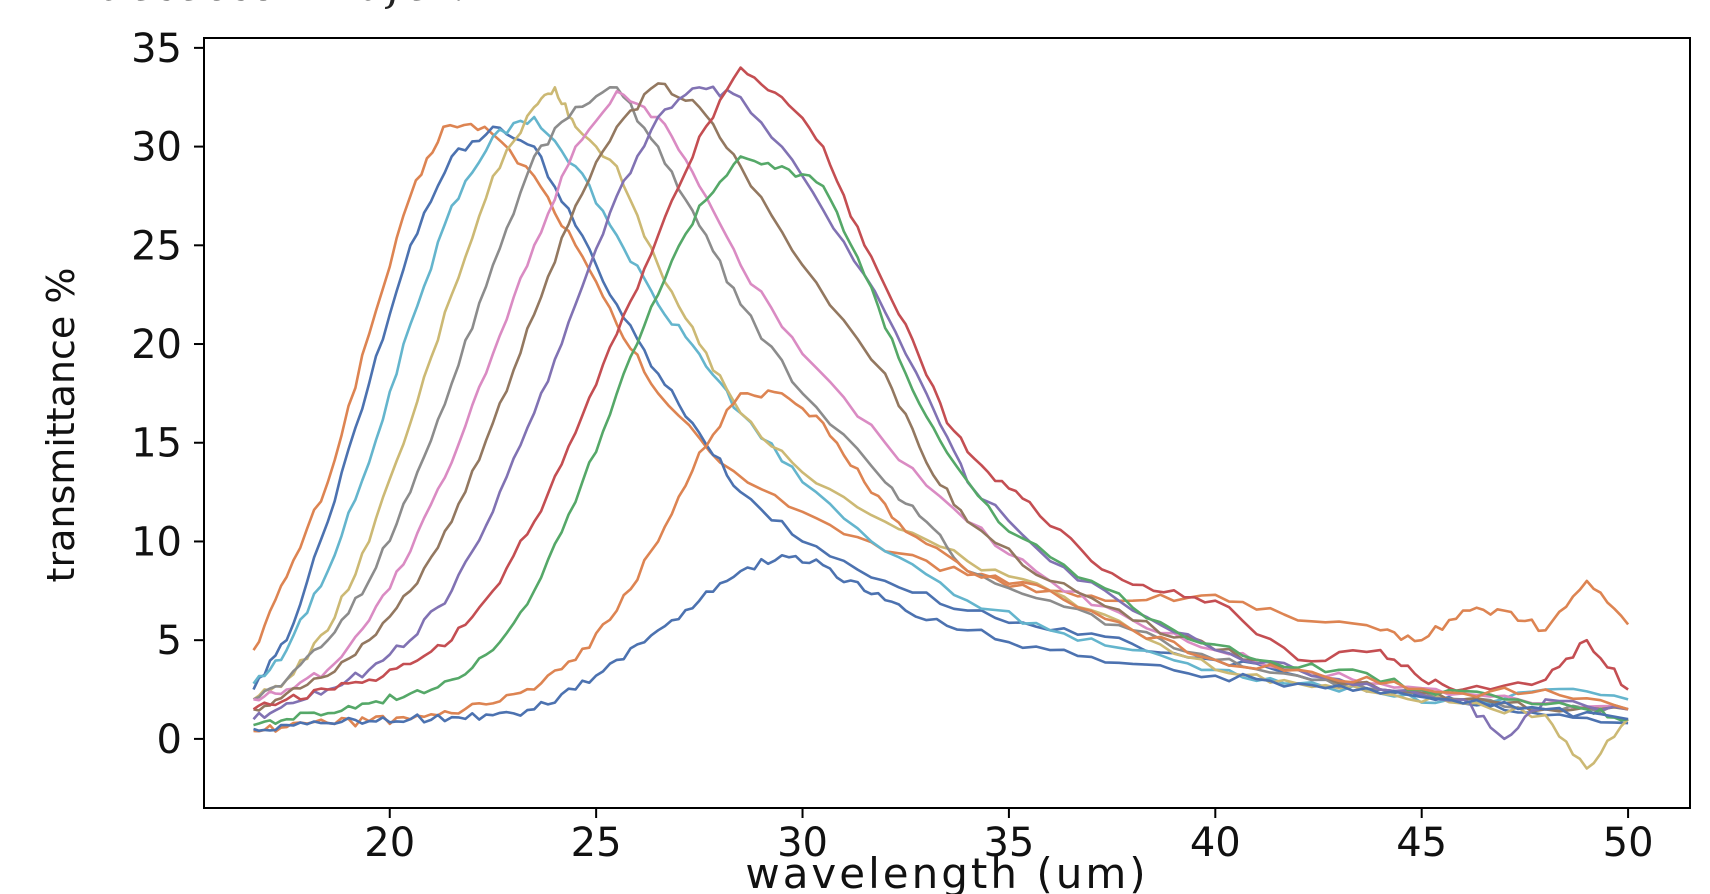 The width and height of the screenshot is (1710, 894). I want to click on x-axis-title: wavelength (um), so click(946, 871).